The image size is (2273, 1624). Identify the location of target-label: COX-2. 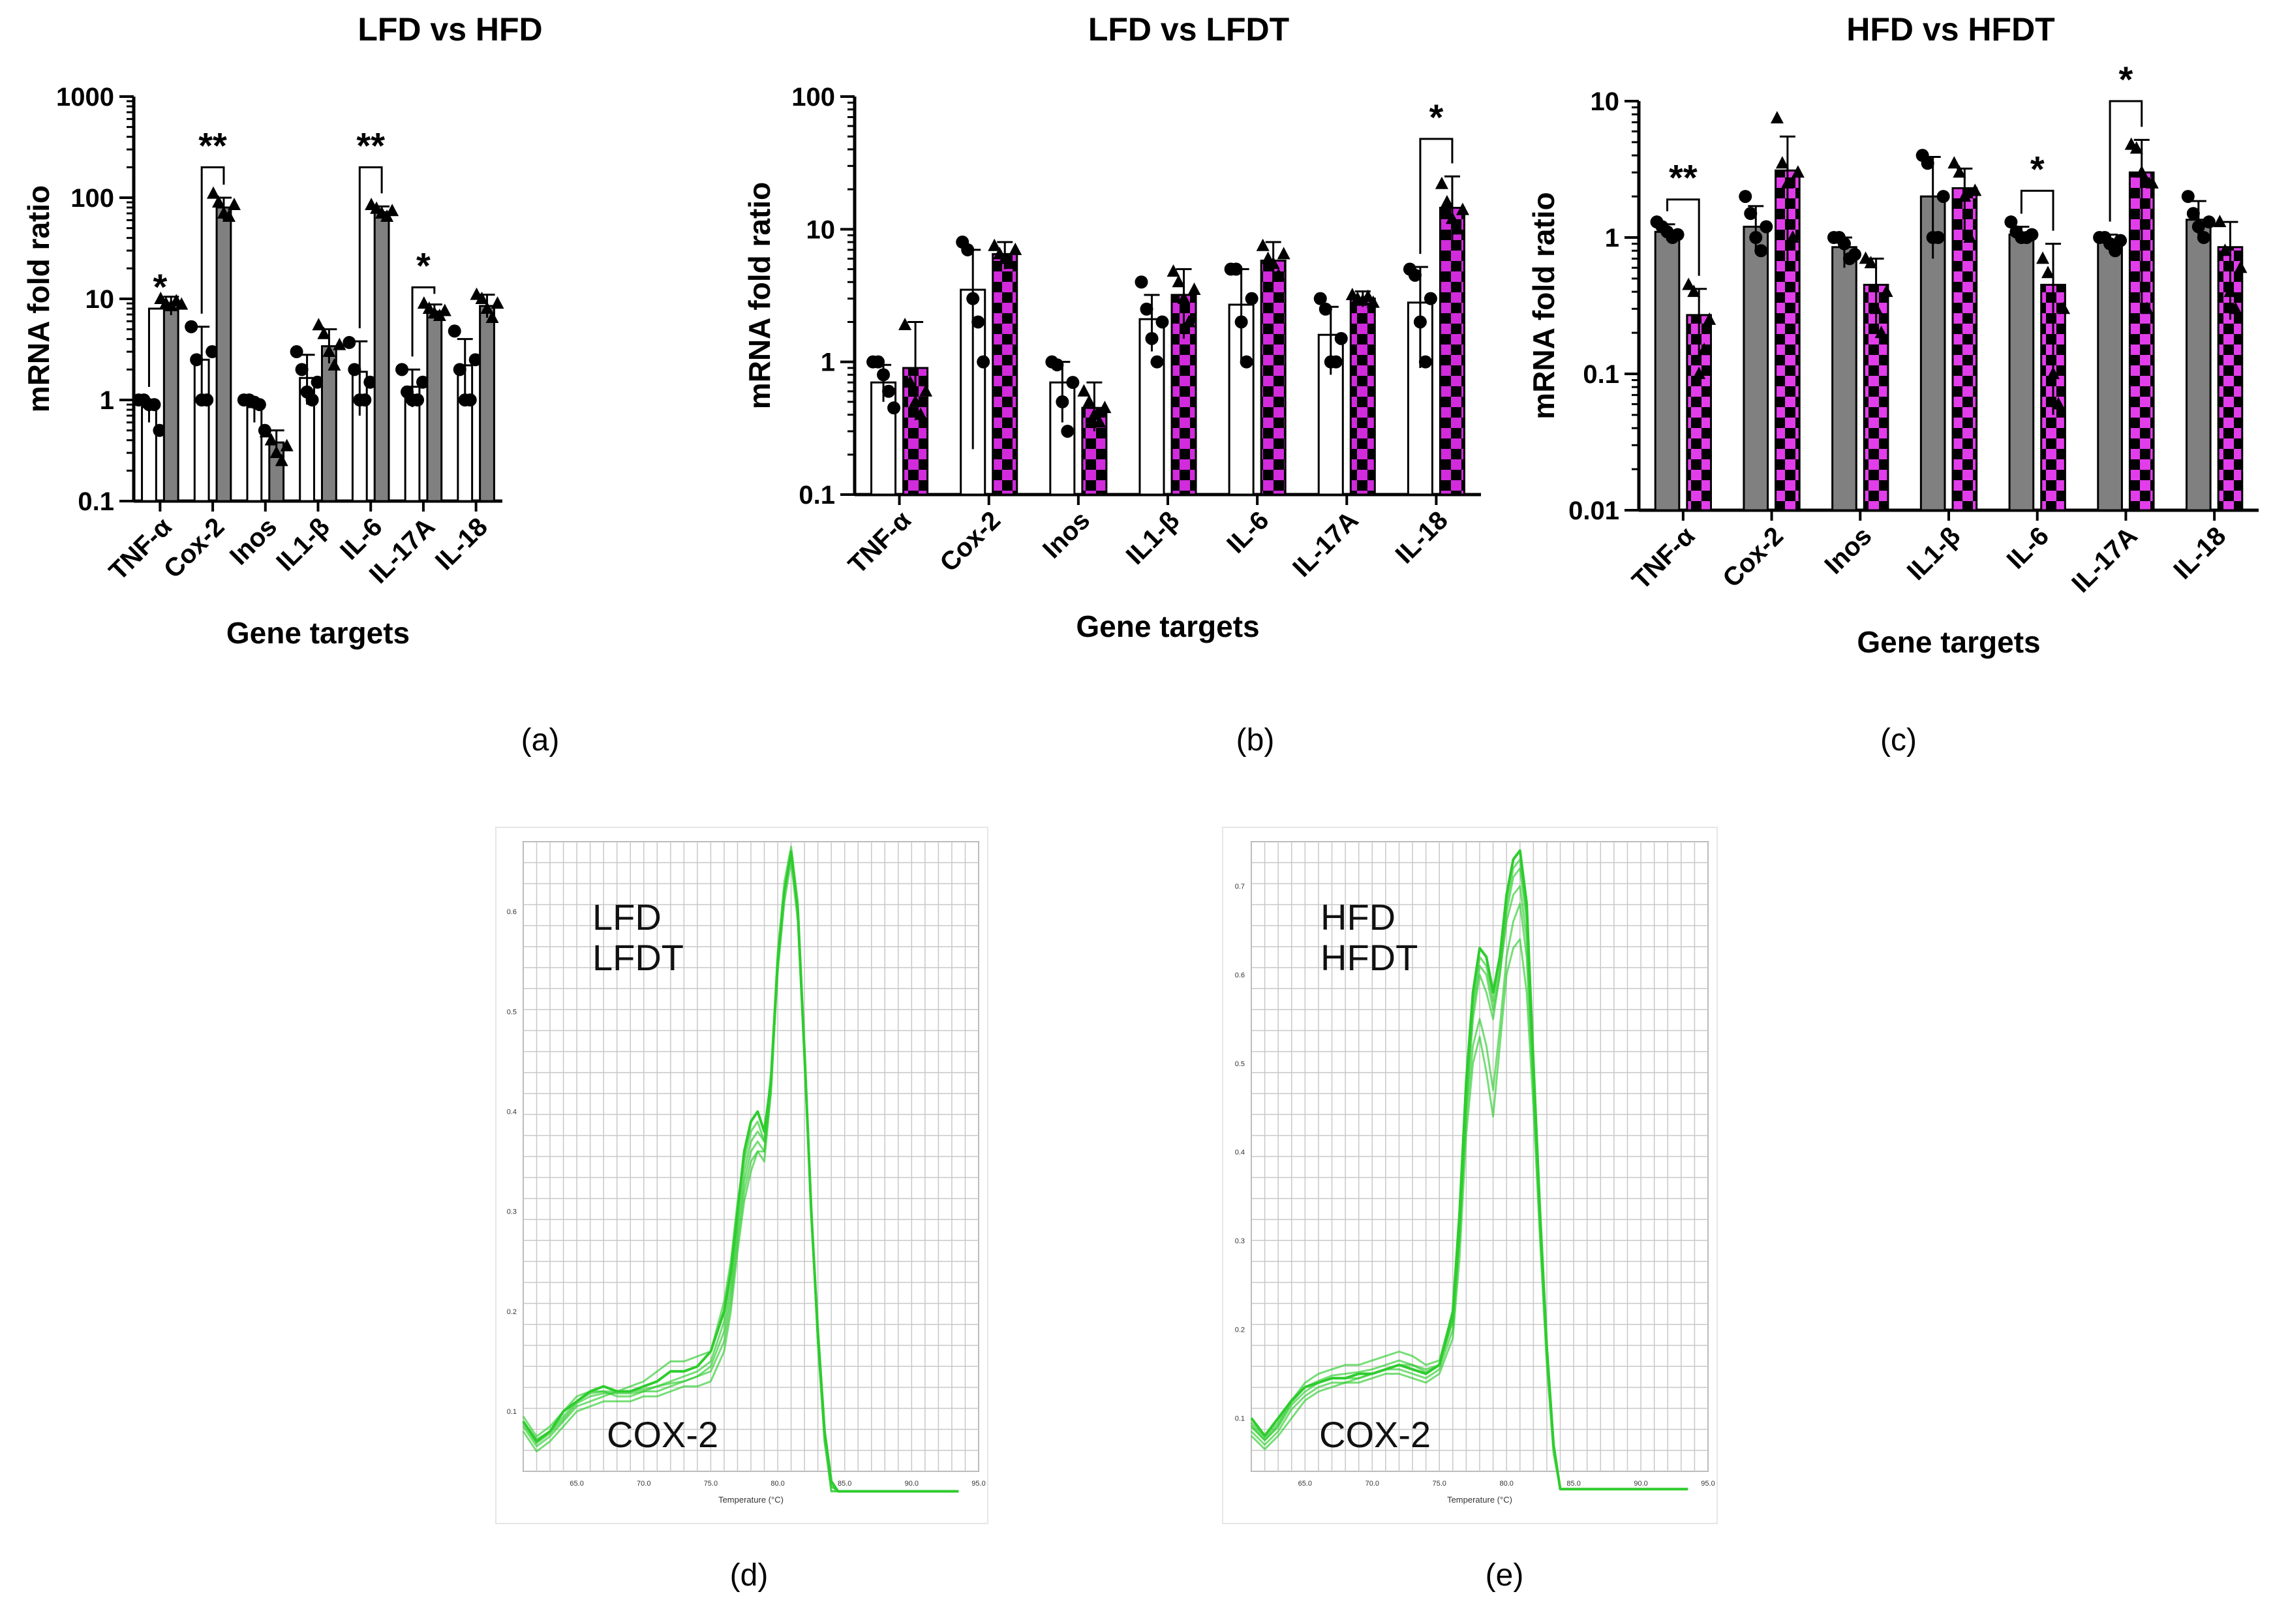
(662, 1435).